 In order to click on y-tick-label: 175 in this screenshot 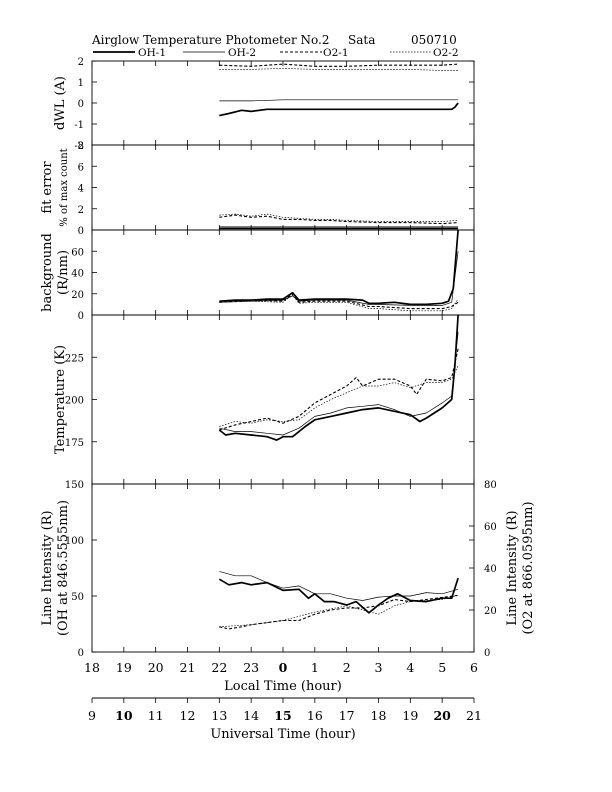, I will do `click(74, 443)`.